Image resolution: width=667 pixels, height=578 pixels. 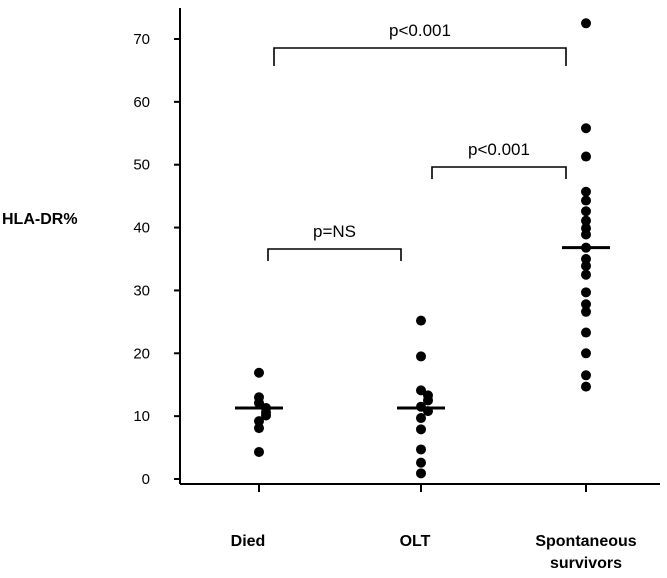 What do you see at coordinates (586, 563) in the screenshot?
I see `category-label: survivors` at bounding box center [586, 563].